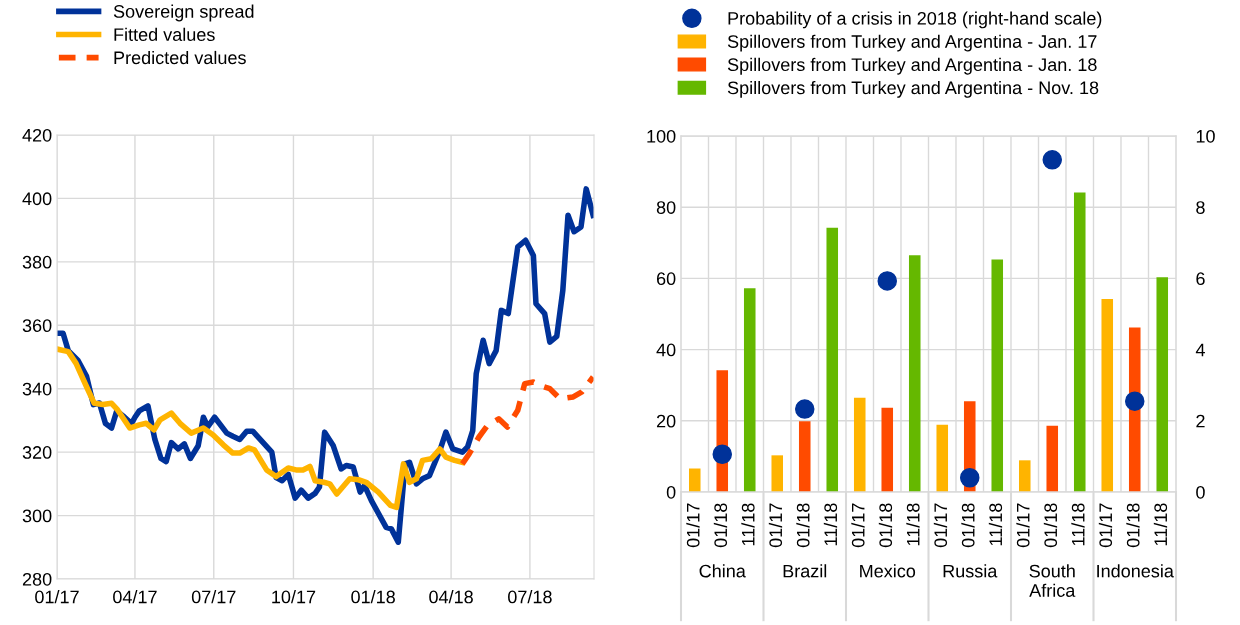  I want to click on x-tick-label: Indonesia, so click(1135, 571).